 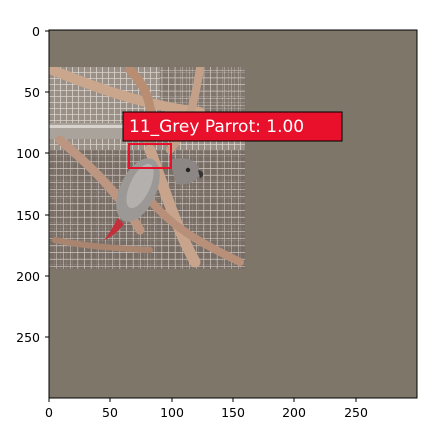 I want to click on x-tick-label: 100, so click(x=172, y=412).